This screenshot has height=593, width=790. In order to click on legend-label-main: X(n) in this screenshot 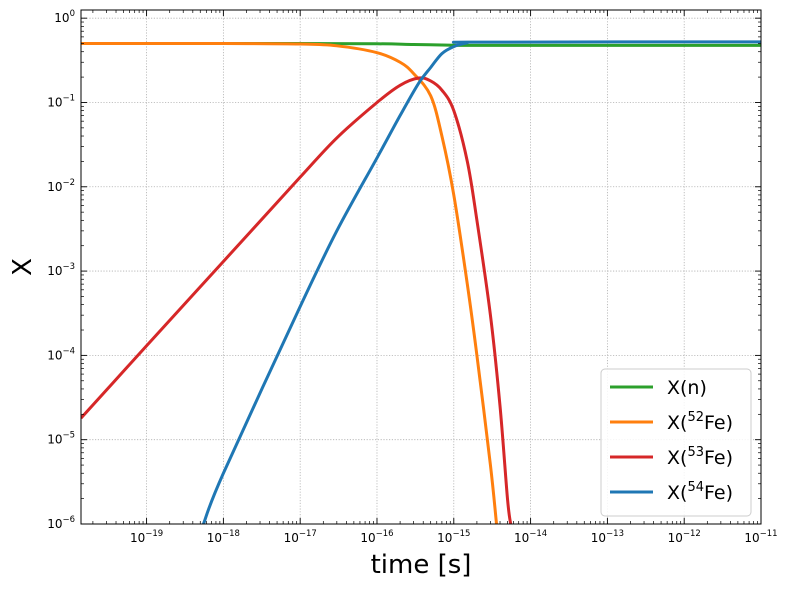, I will do `click(687, 388)`.